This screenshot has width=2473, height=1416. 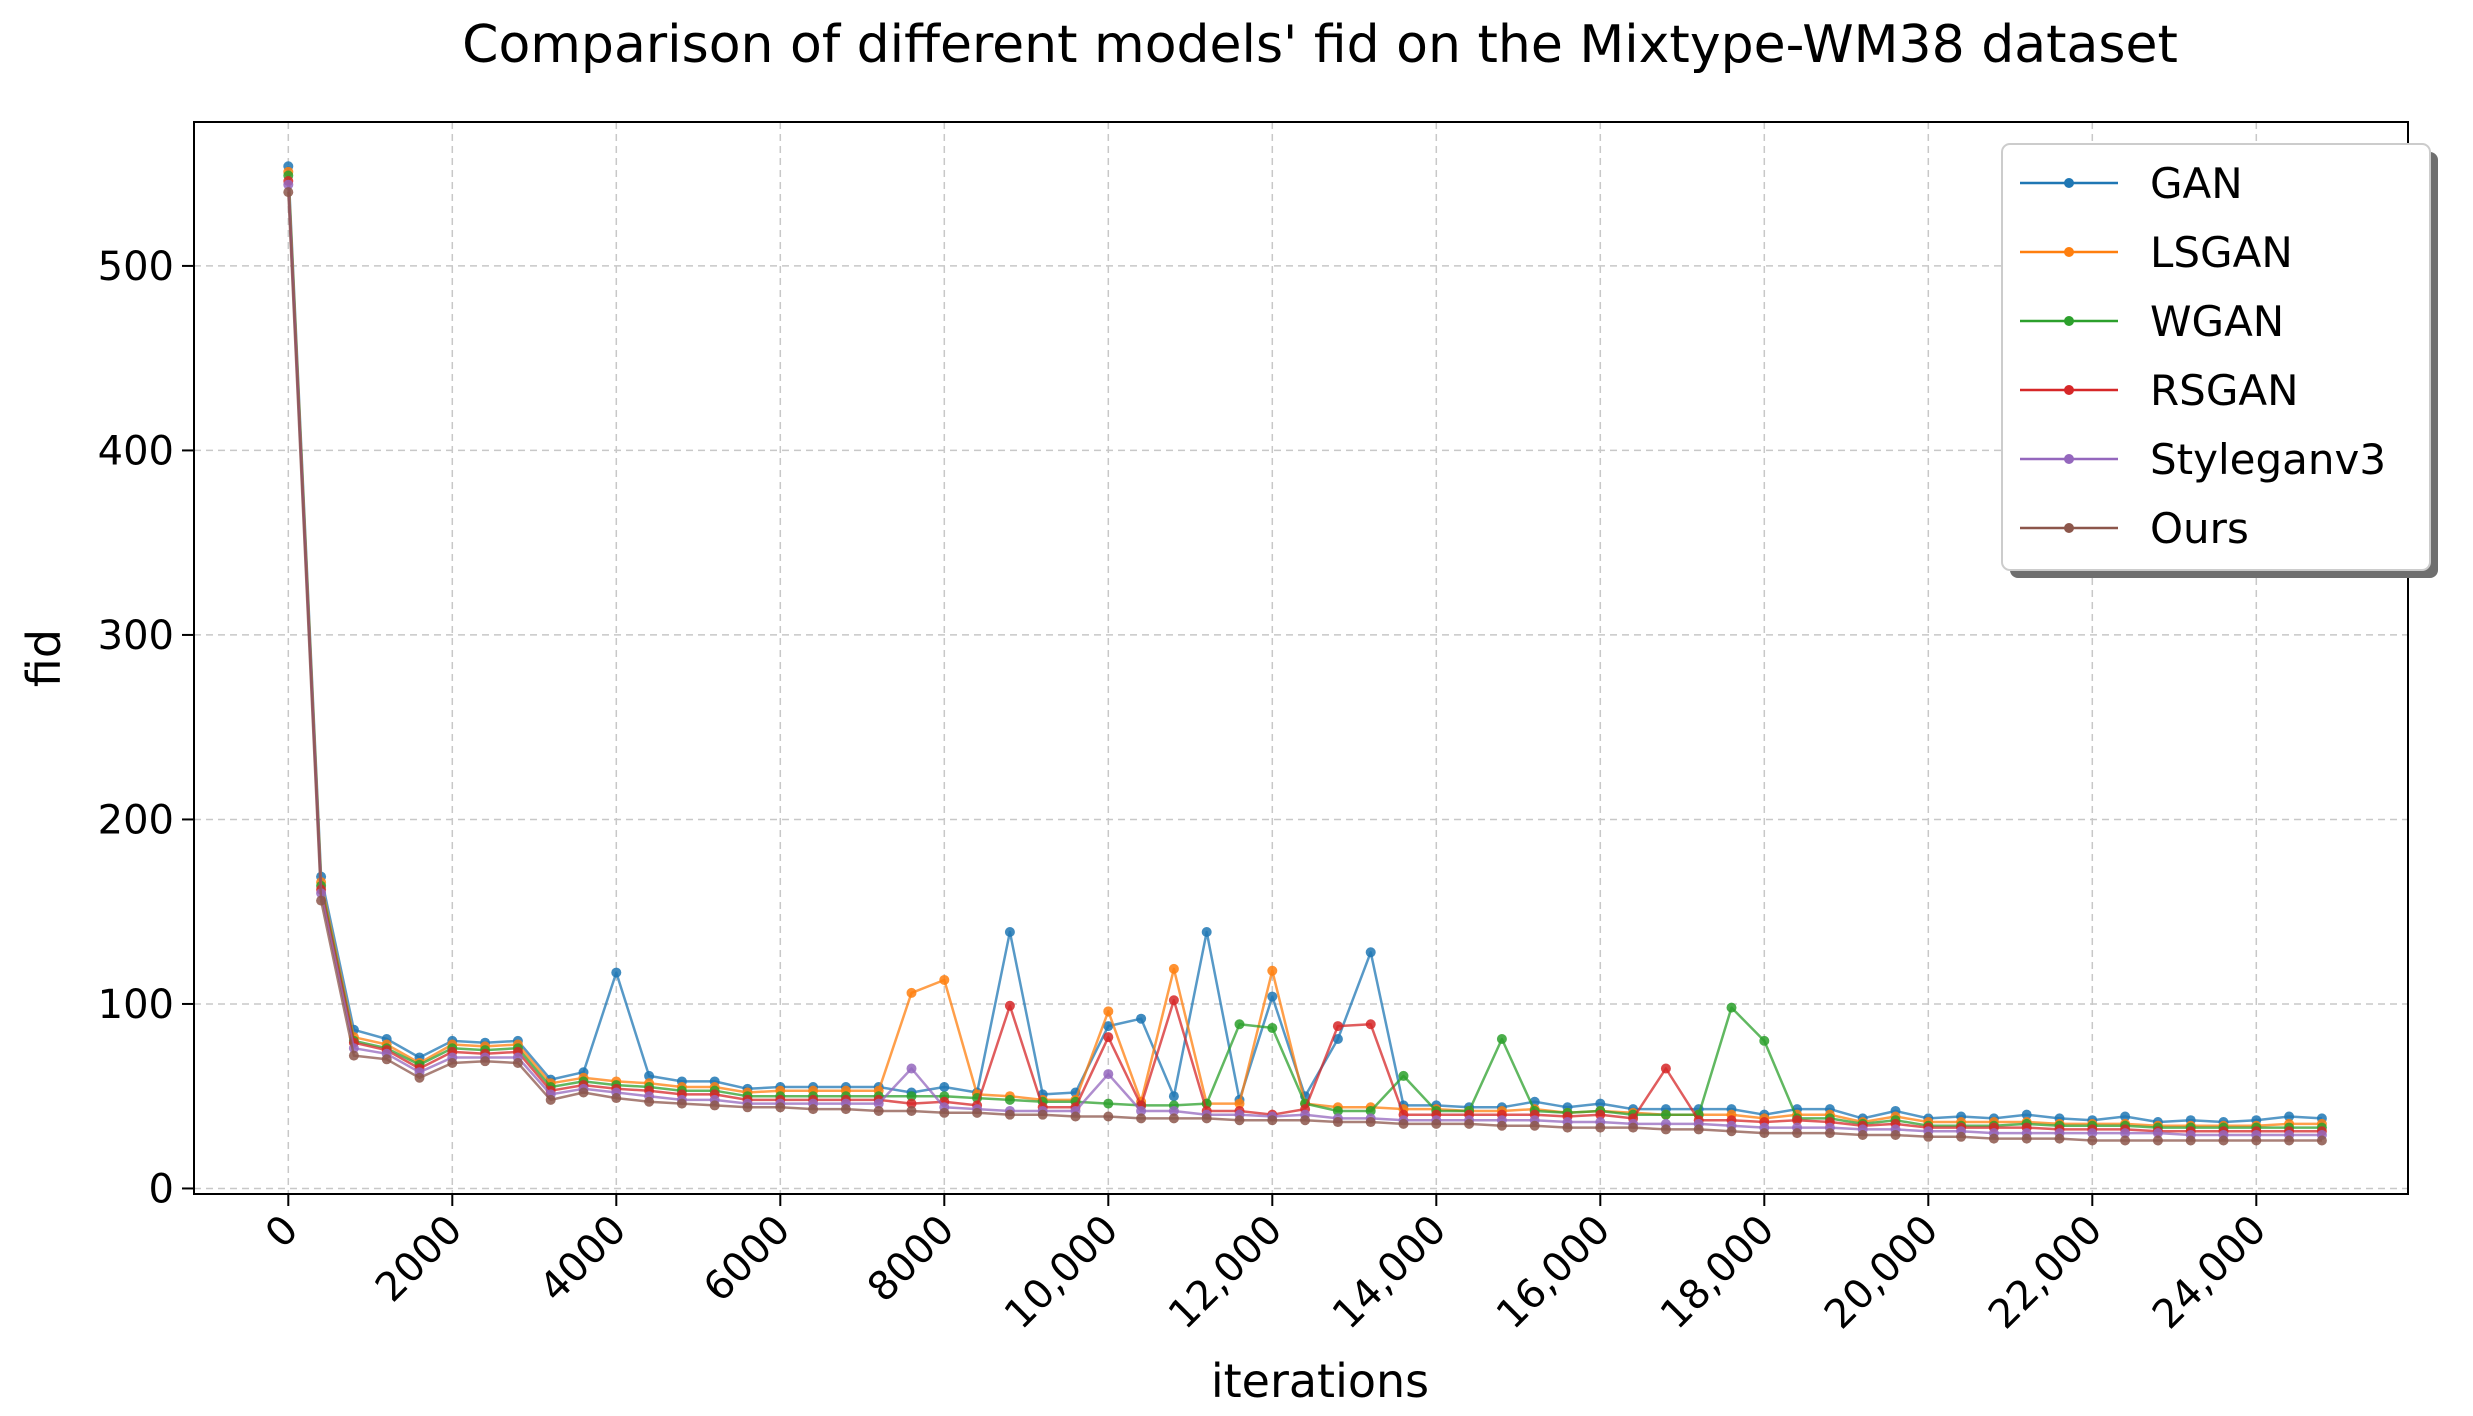 I want to click on y-tick-label: 0, so click(x=161, y=1189).